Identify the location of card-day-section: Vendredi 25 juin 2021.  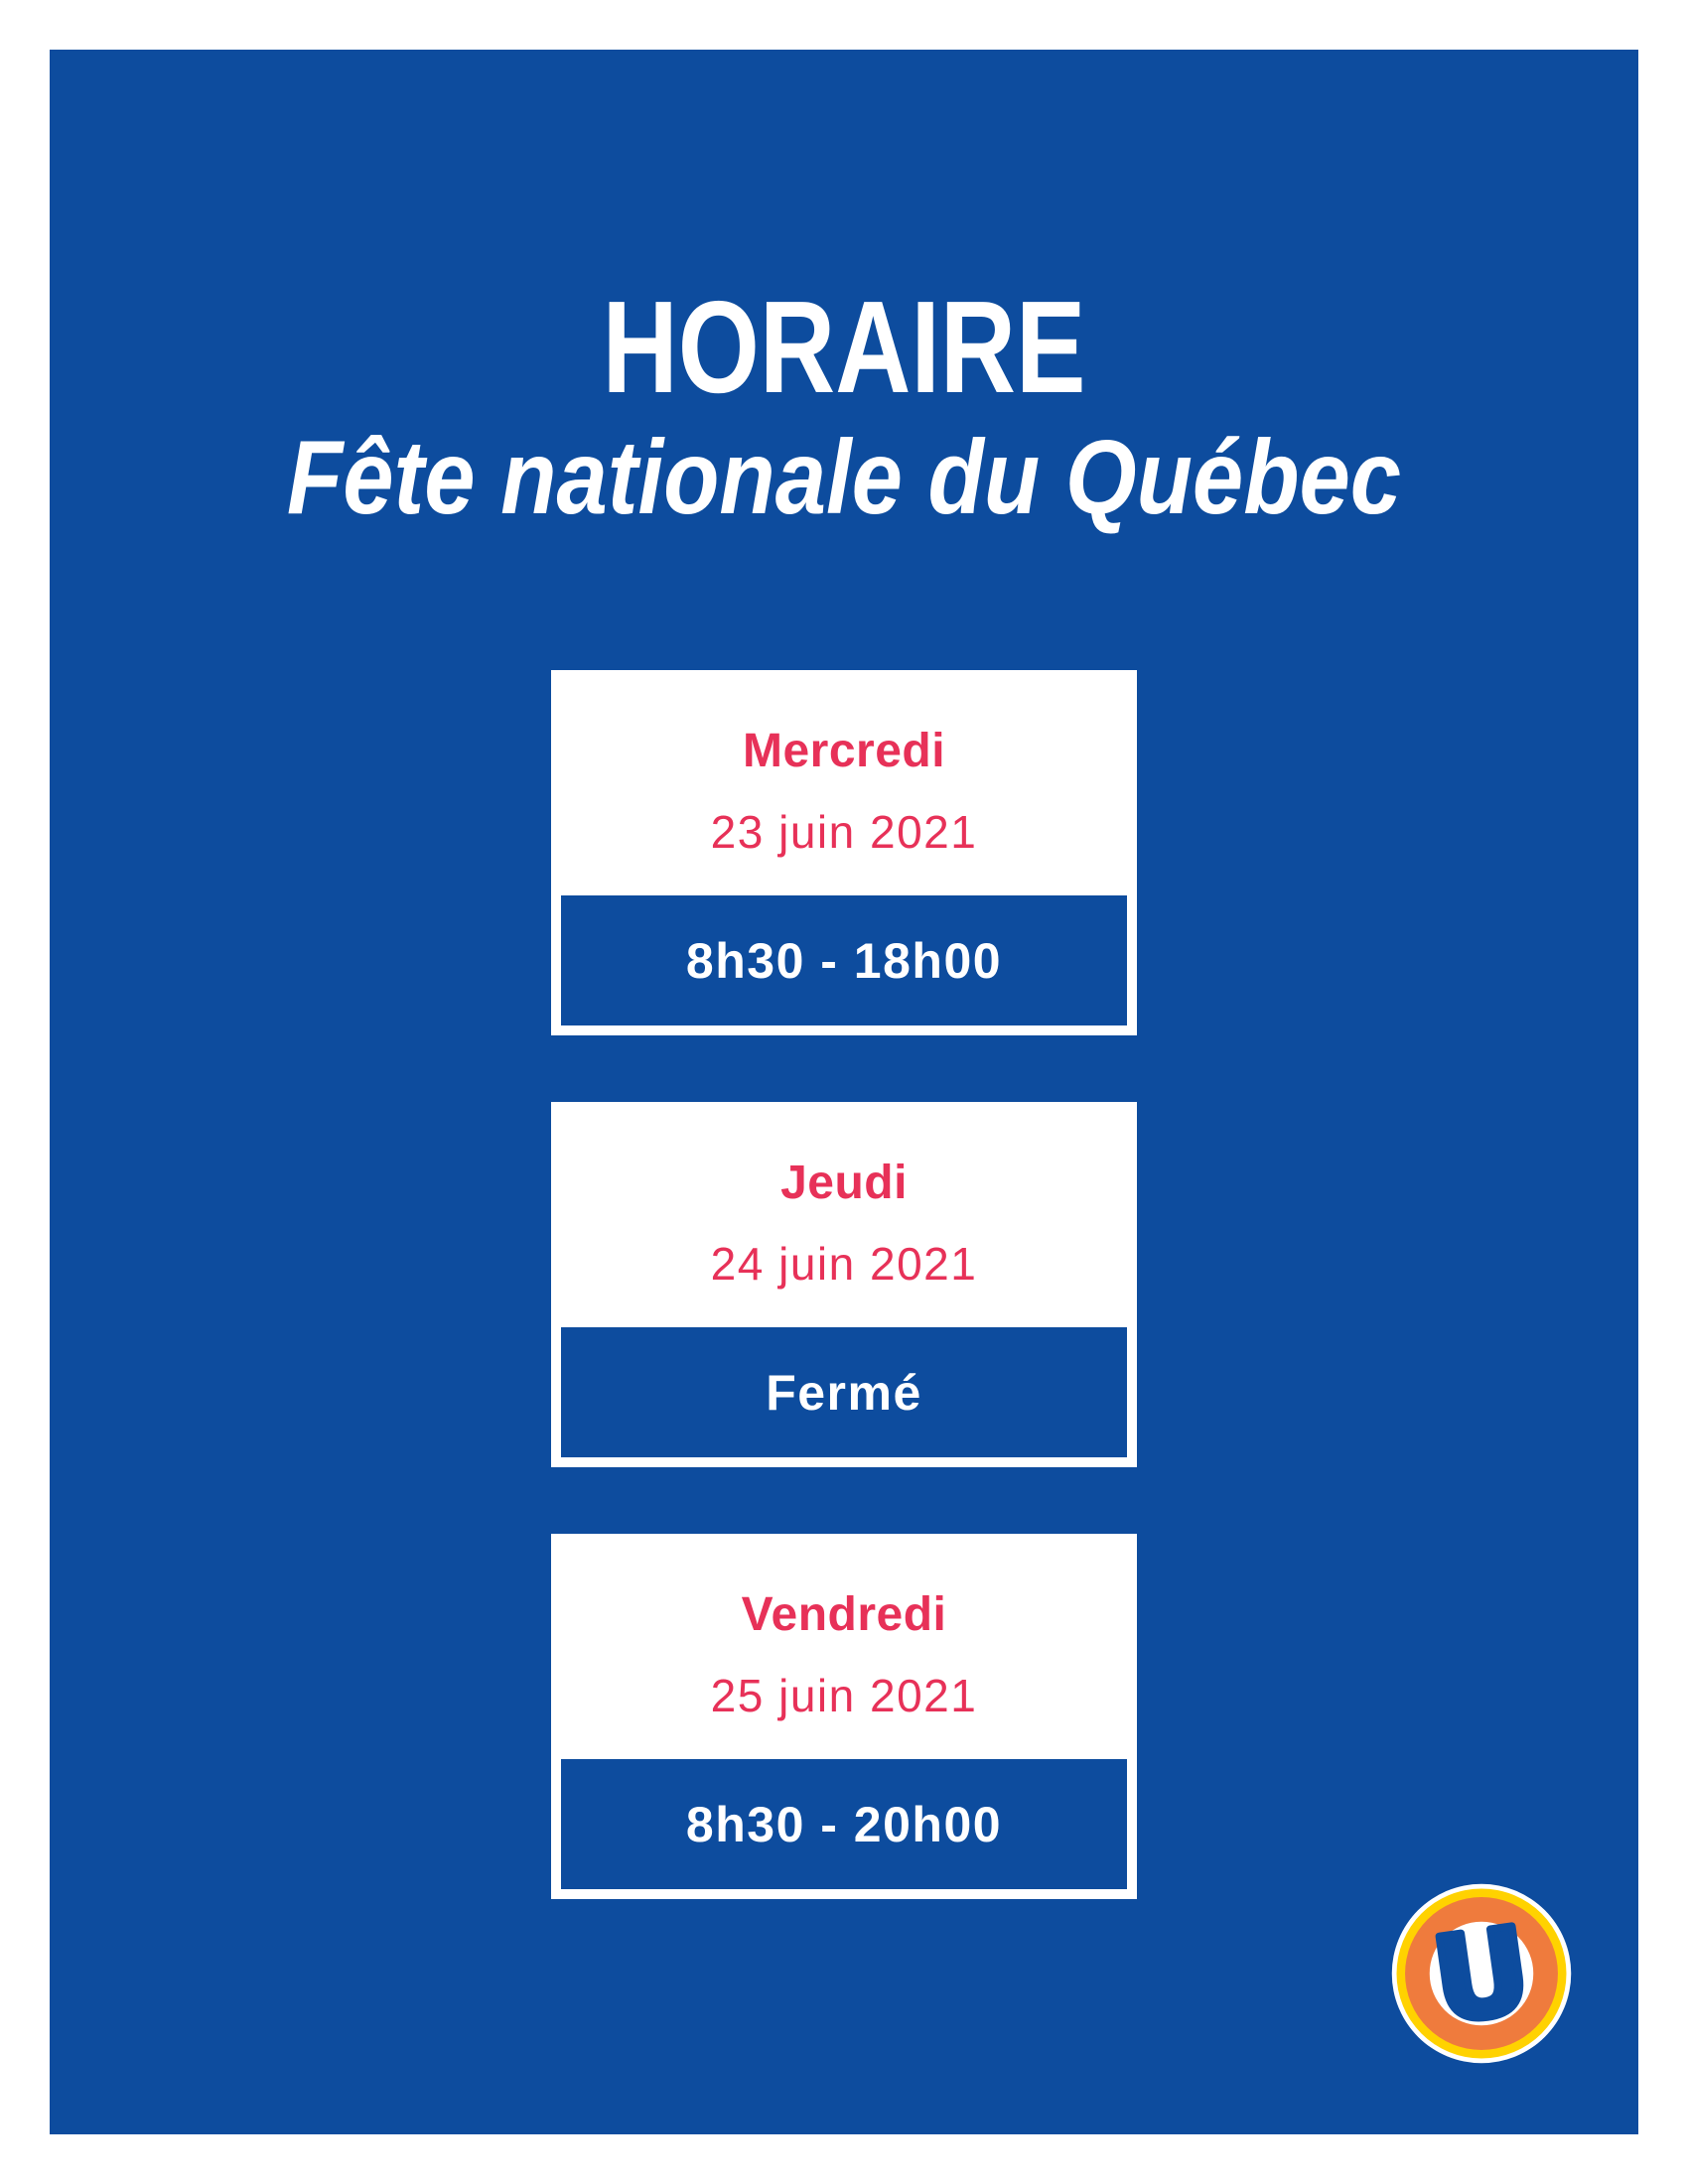
(844, 1651).